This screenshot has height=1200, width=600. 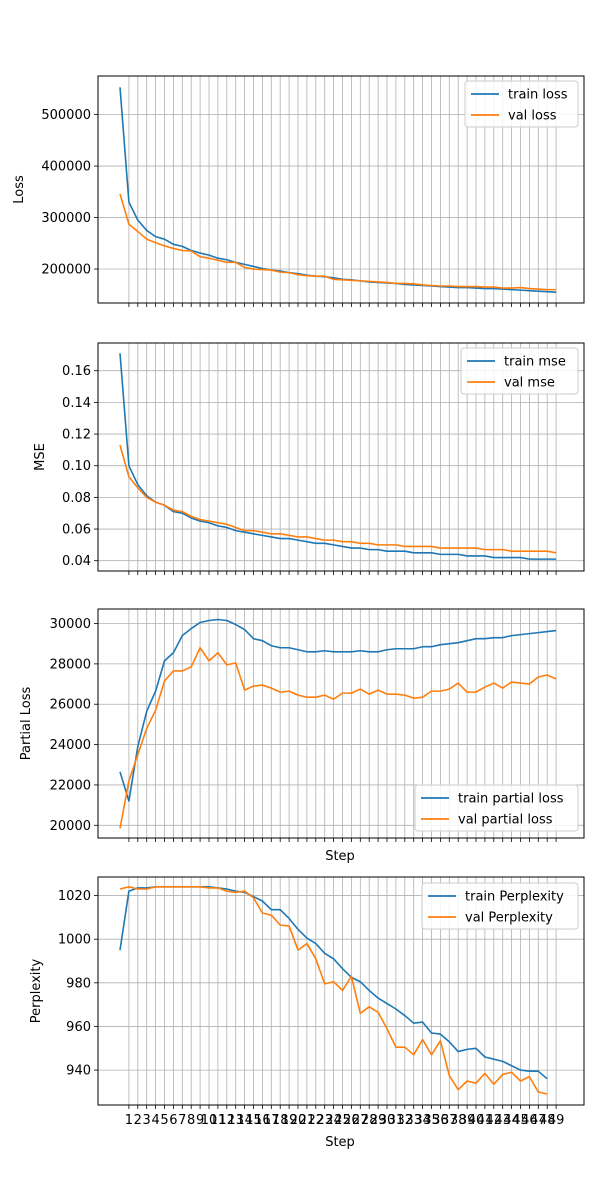 I want to click on series-line-train-loss, so click(x=338, y=190).